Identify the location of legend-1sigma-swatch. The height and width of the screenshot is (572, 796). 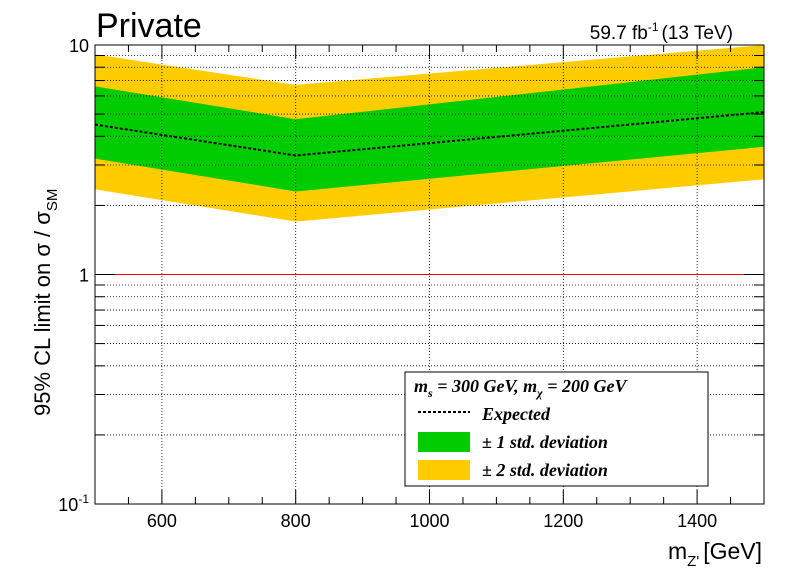
(444, 442).